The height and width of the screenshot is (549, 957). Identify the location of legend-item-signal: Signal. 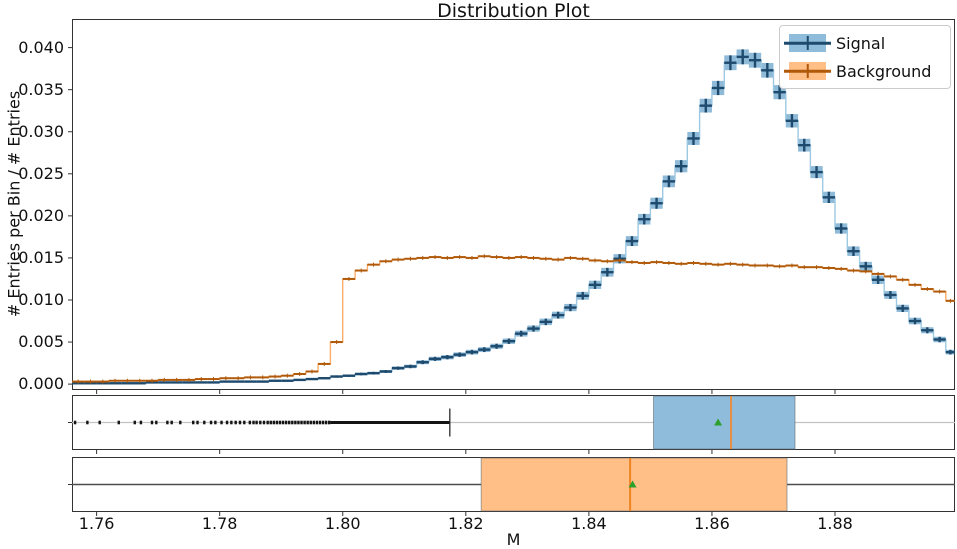
(862, 43).